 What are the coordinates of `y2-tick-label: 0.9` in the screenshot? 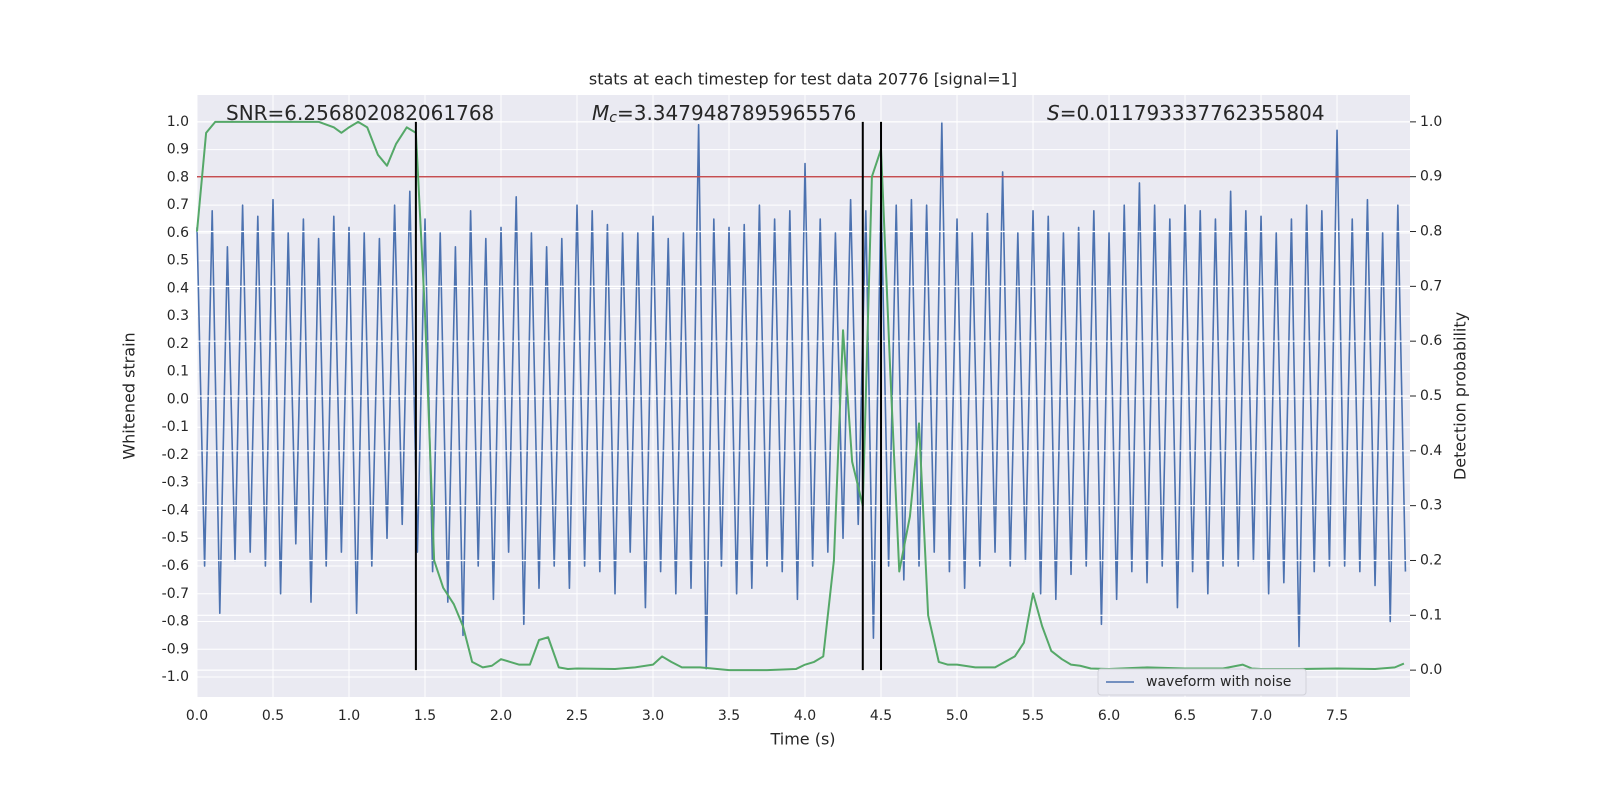 It's located at (1431, 177).